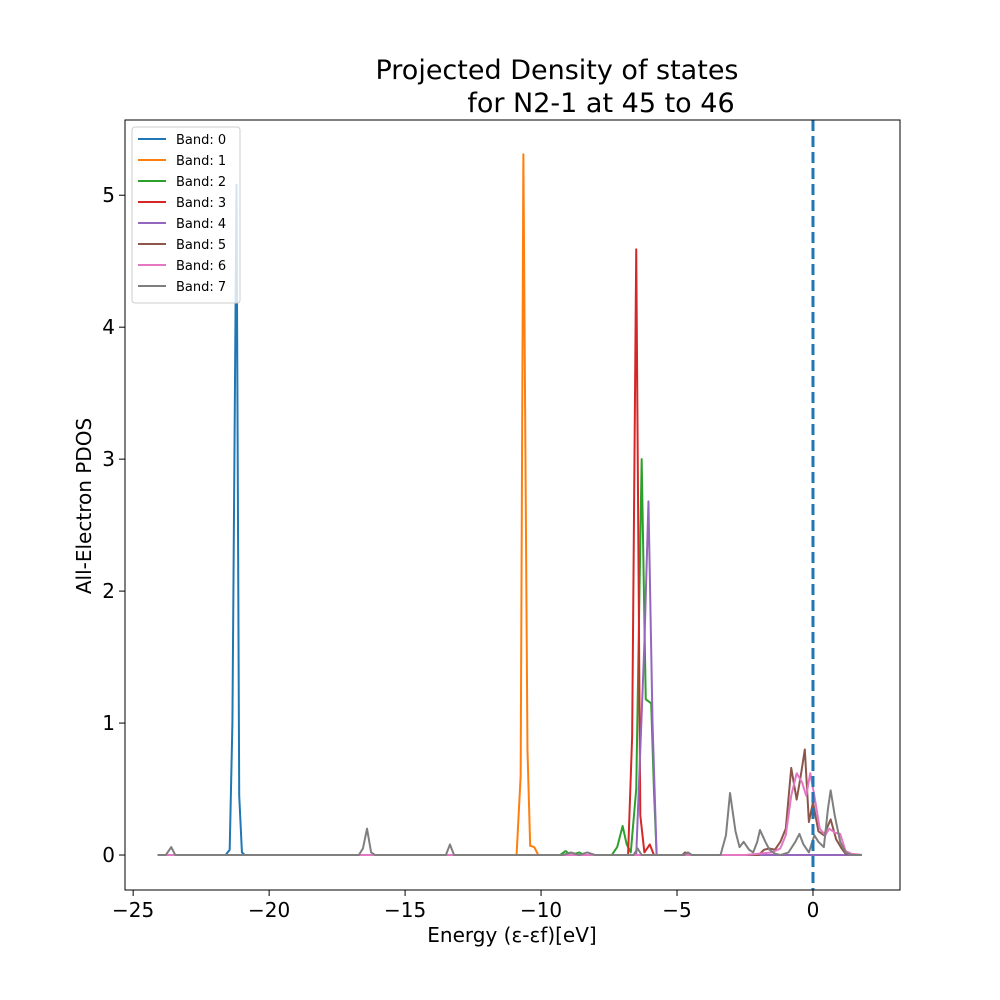 The height and width of the screenshot is (1000, 1000). Describe the element at coordinates (108, 855) in the screenshot. I see `y-tick-label: 0` at that location.